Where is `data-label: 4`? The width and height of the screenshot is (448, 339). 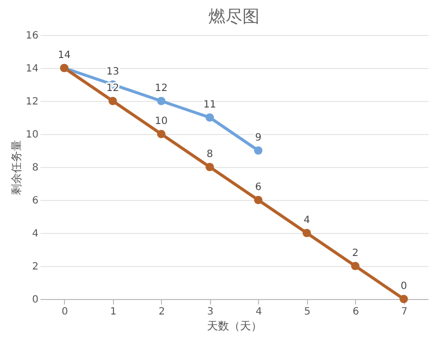
data-label: 4 is located at coordinates (307, 220).